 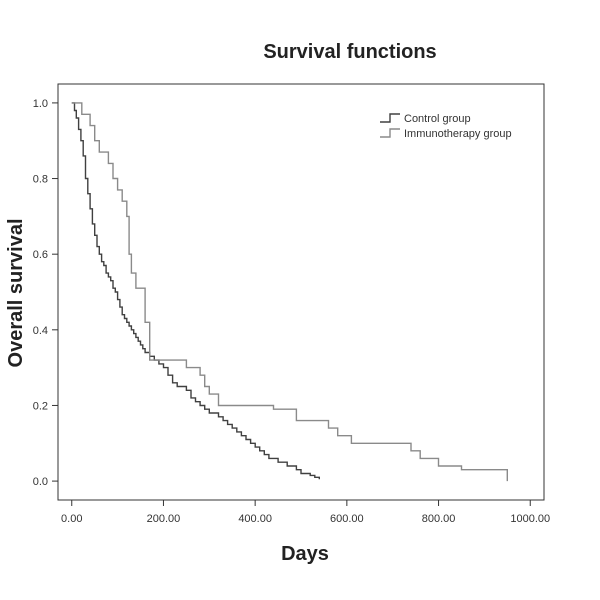 What do you see at coordinates (439, 519) in the screenshot?
I see `x-tick-label: 800.00` at bounding box center [439, 519].